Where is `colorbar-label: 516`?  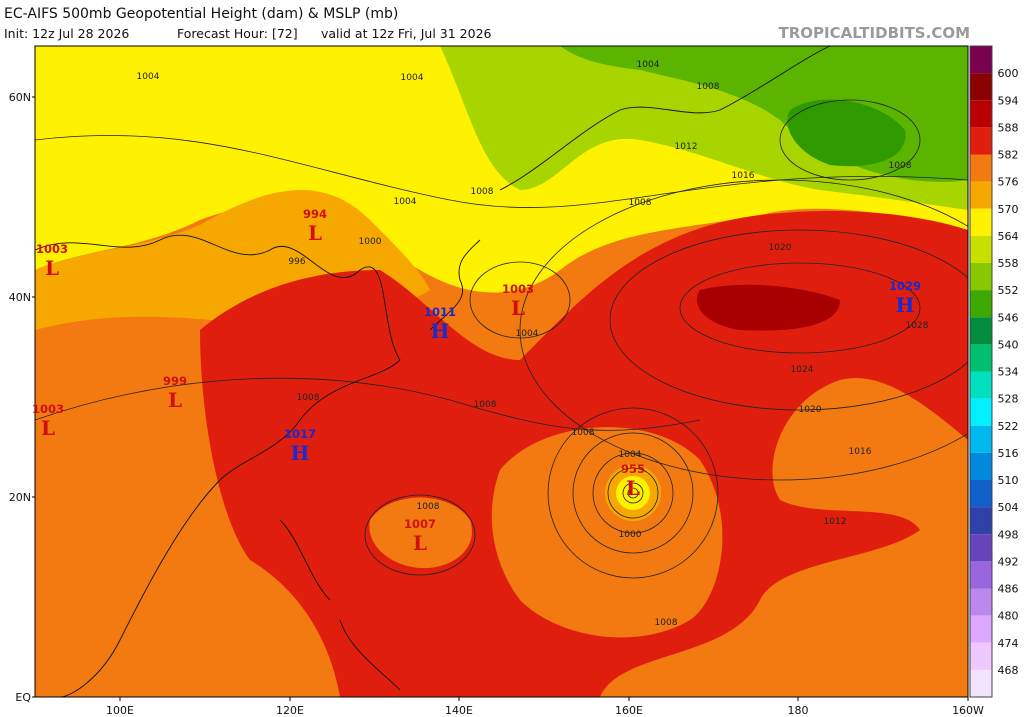 colorbar-label: 516 is located at coordinates (1008, 453).